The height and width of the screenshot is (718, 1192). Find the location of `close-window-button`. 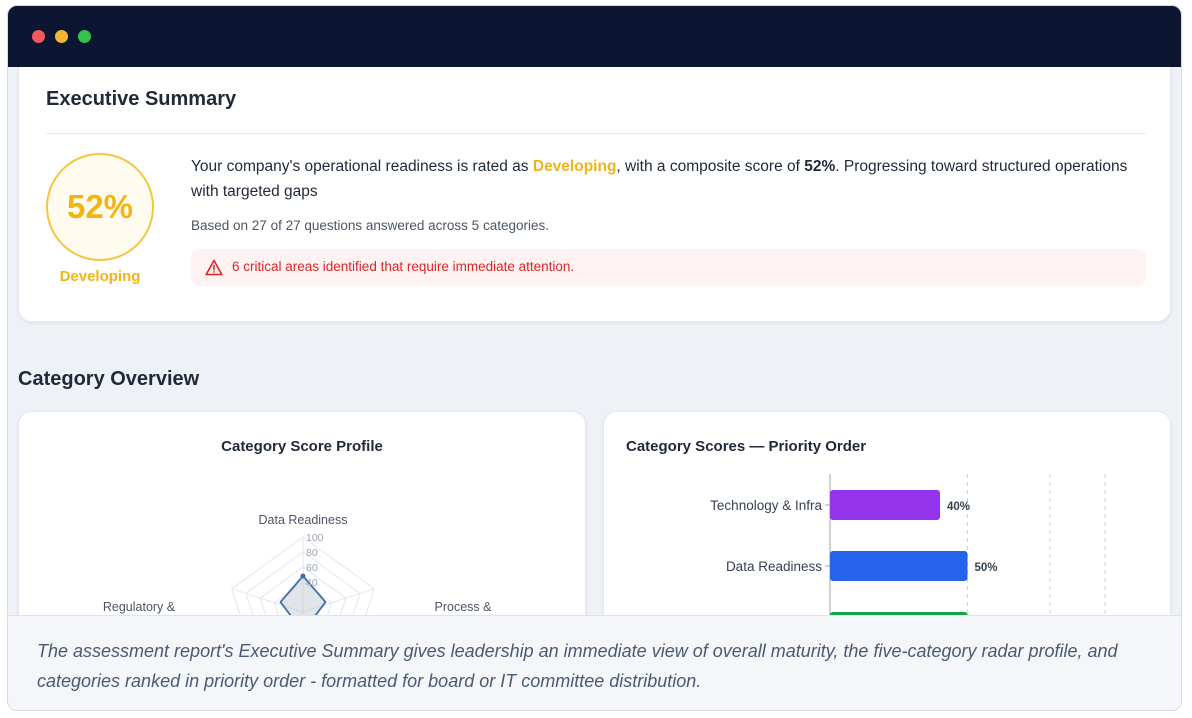

close-window-button is located at coordinates (38, 36).